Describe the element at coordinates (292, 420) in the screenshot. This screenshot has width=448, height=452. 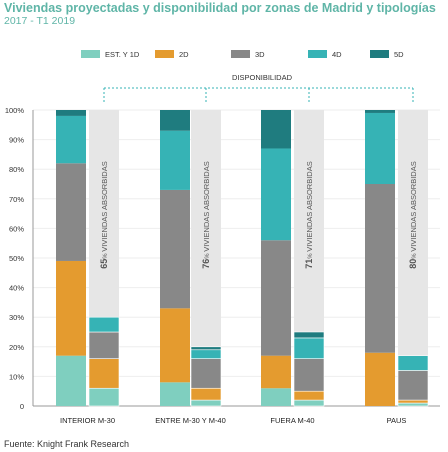
I see `x-category-label: FUERA M-40` at that location.